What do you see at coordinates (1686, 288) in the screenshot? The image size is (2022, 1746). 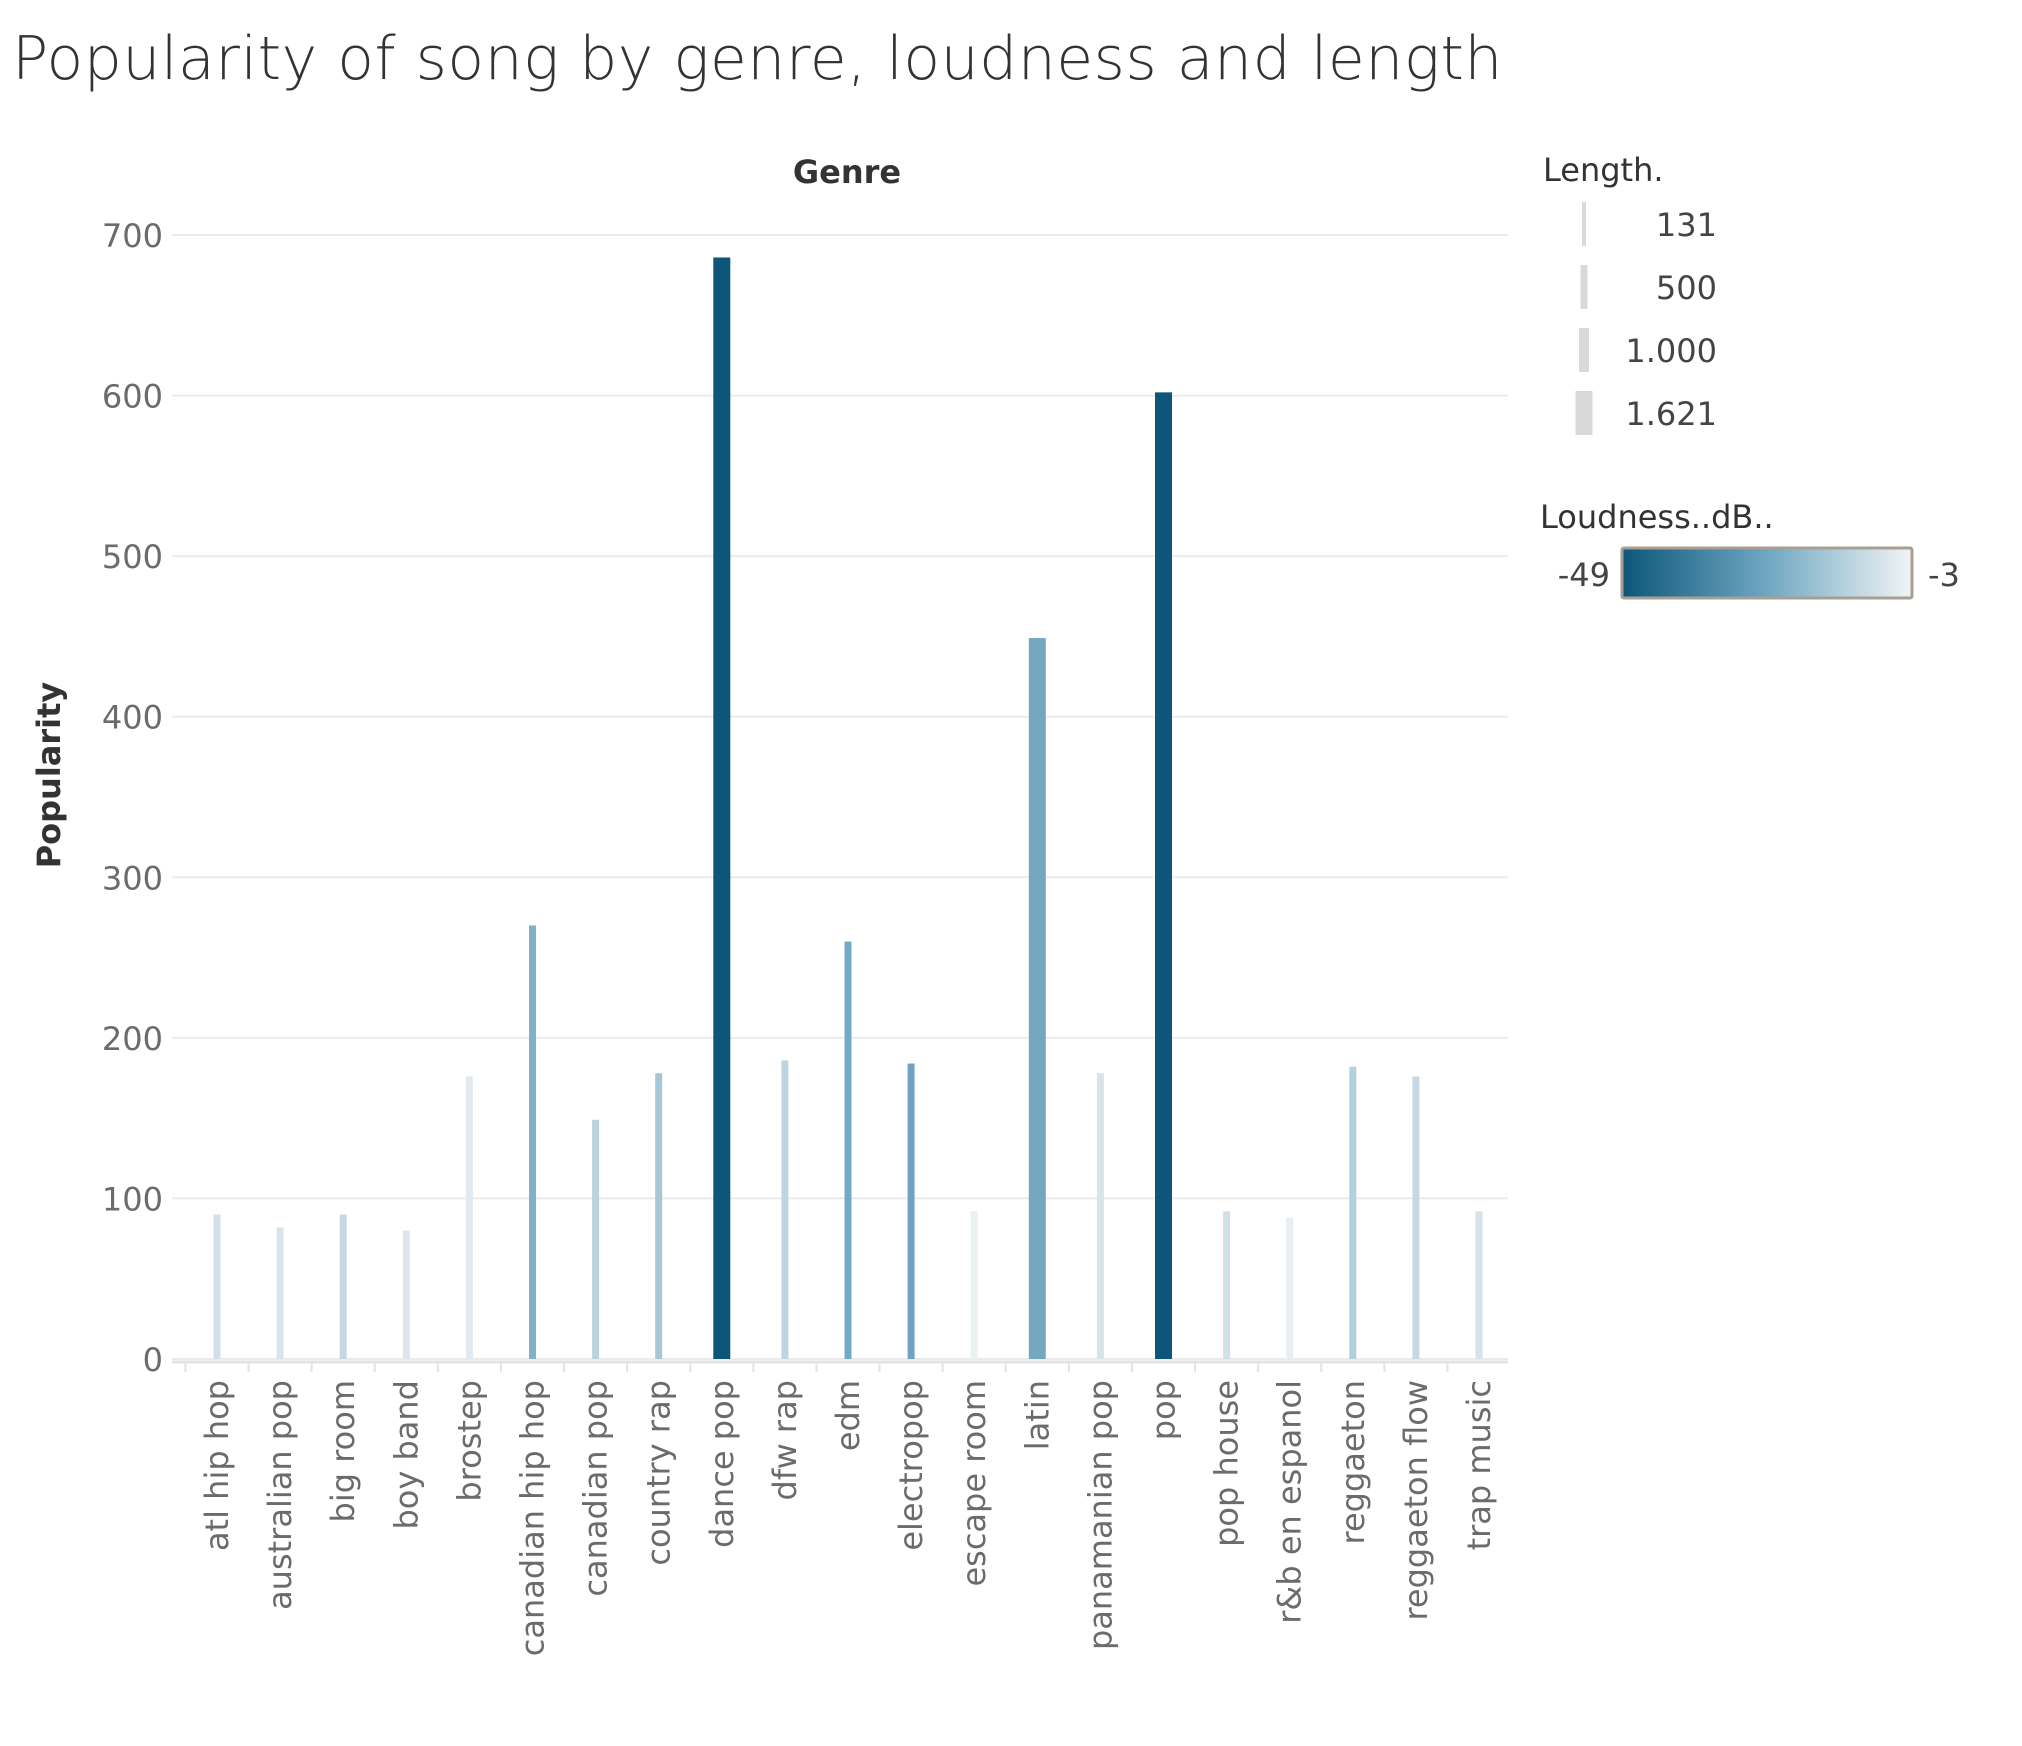 I see `legend-length-label: 500` at bounding box center [1686, 288].